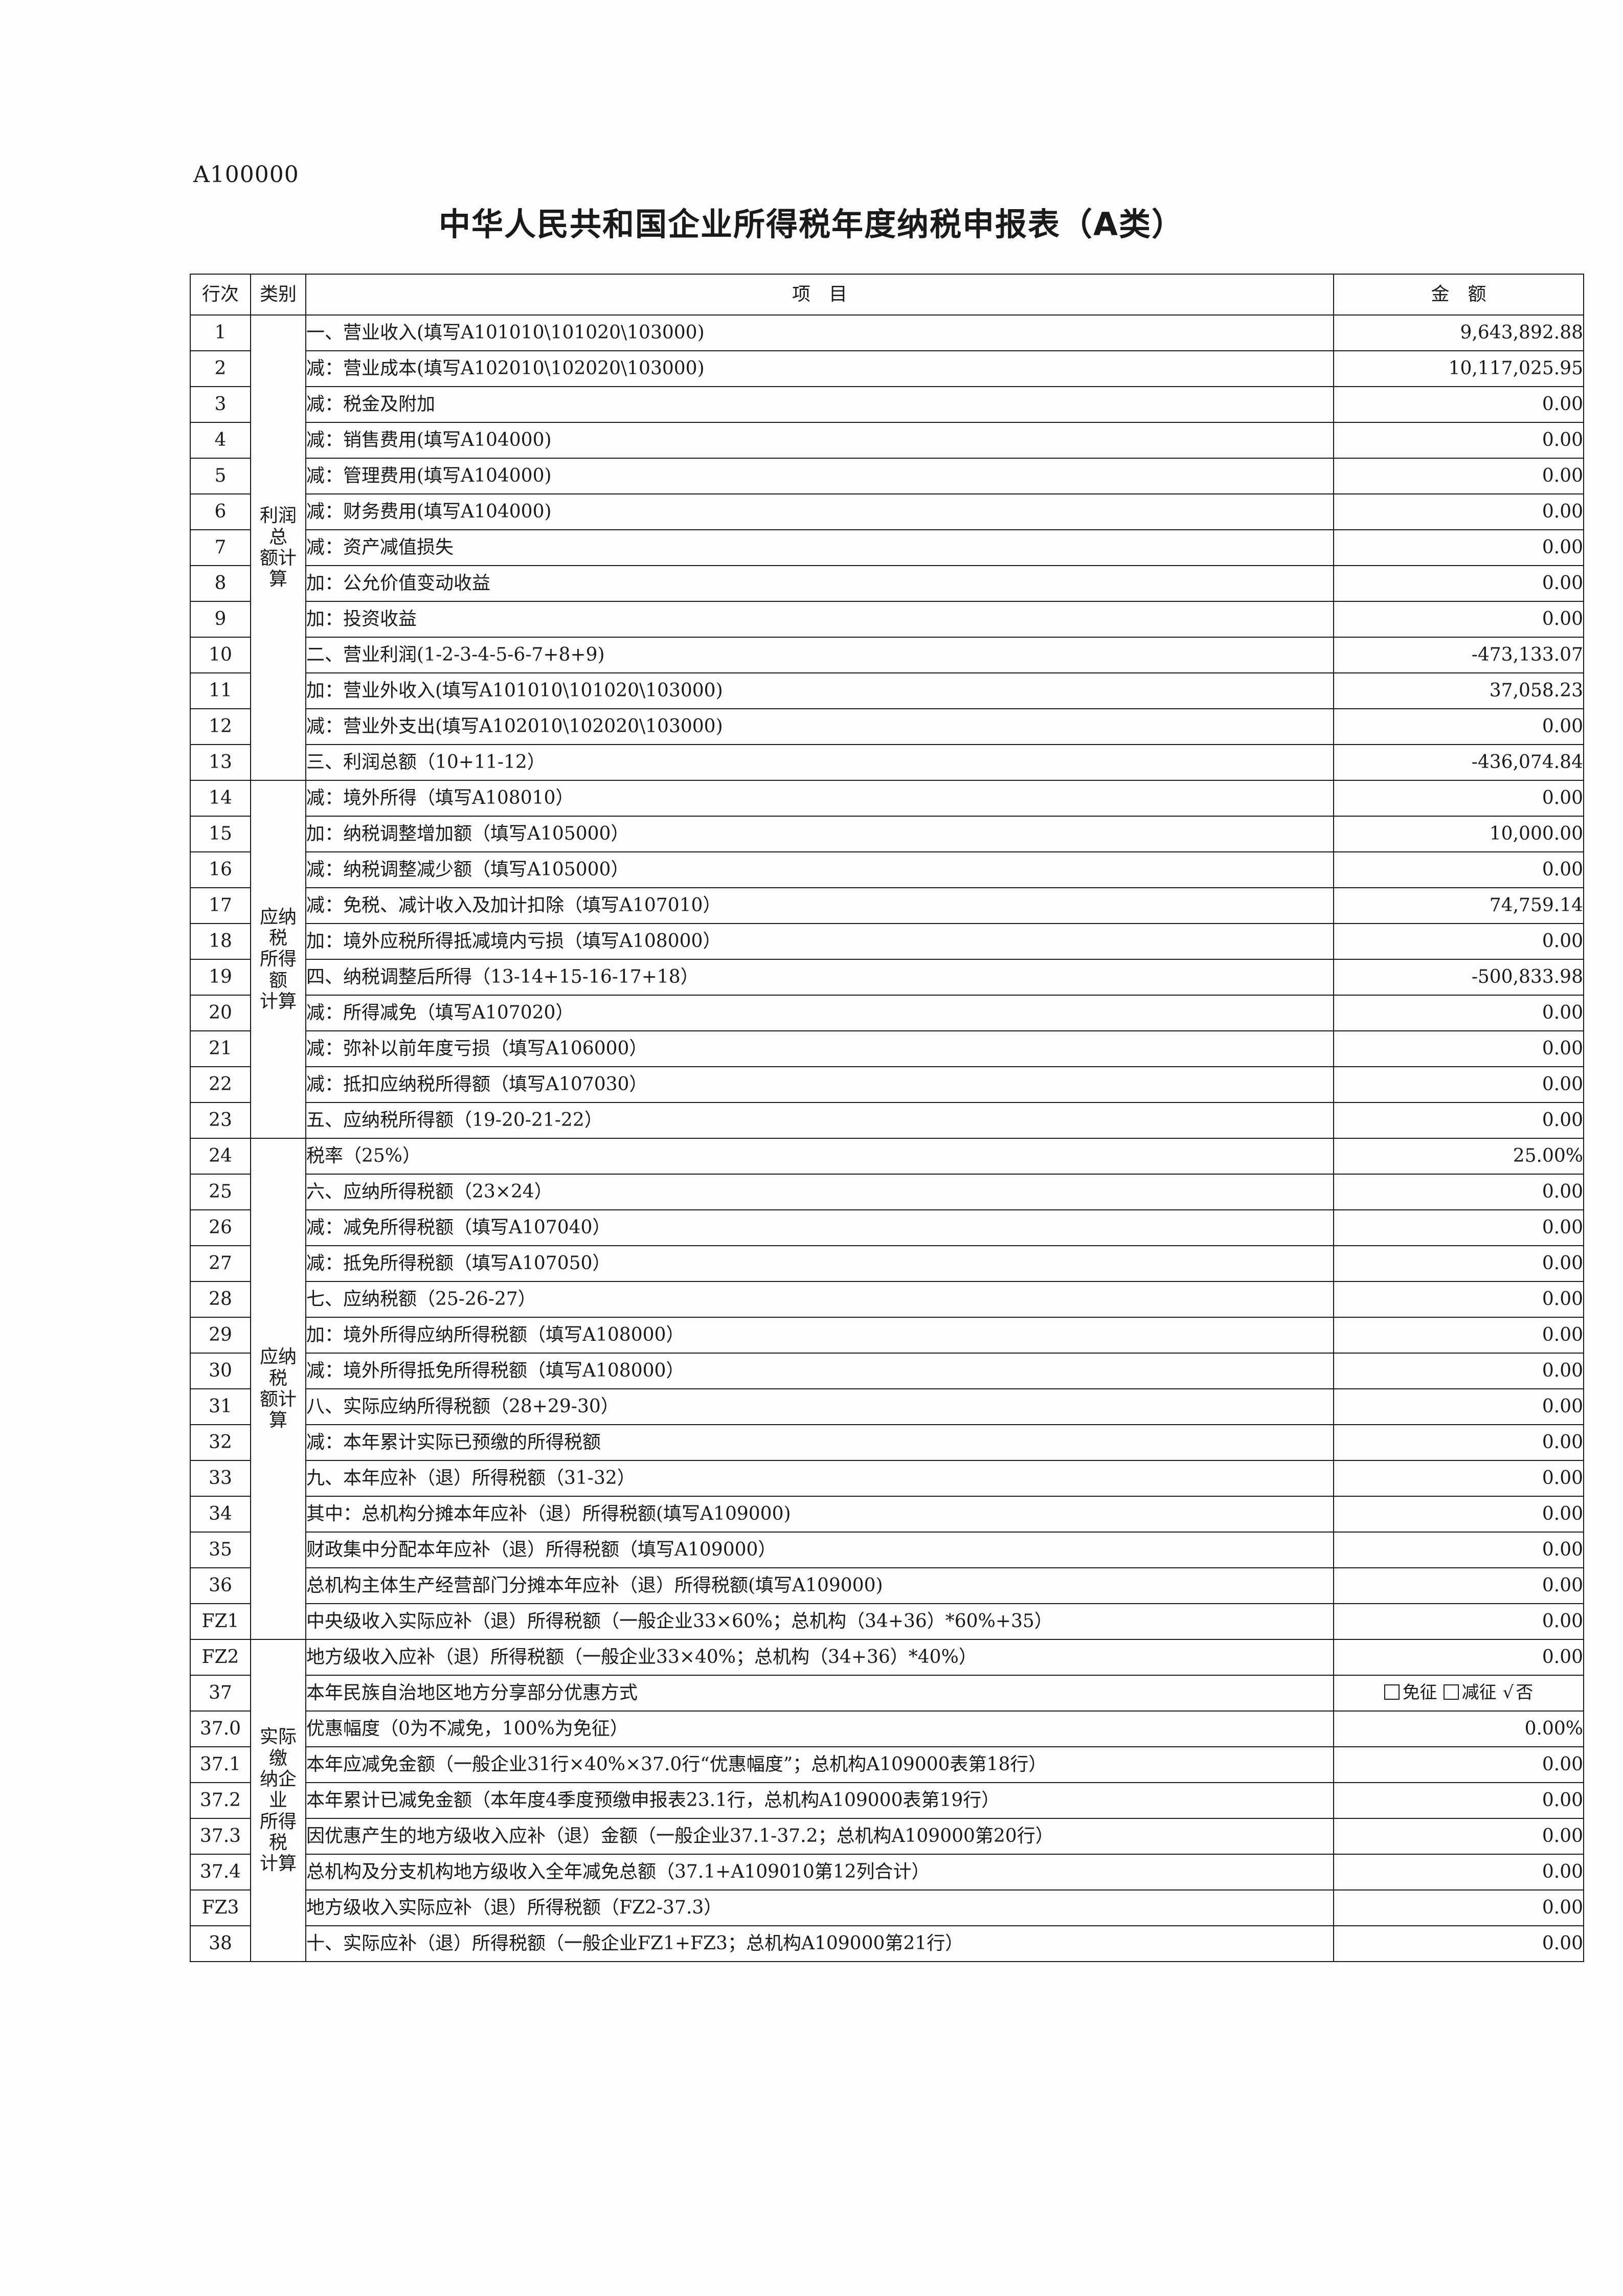 This screenshot has height=2296, width=1623. What do you see at coordinates (1458, 763) in the screenshot?
I see `amount-cell: -436,074.84` at bounding box center [1458, 763].